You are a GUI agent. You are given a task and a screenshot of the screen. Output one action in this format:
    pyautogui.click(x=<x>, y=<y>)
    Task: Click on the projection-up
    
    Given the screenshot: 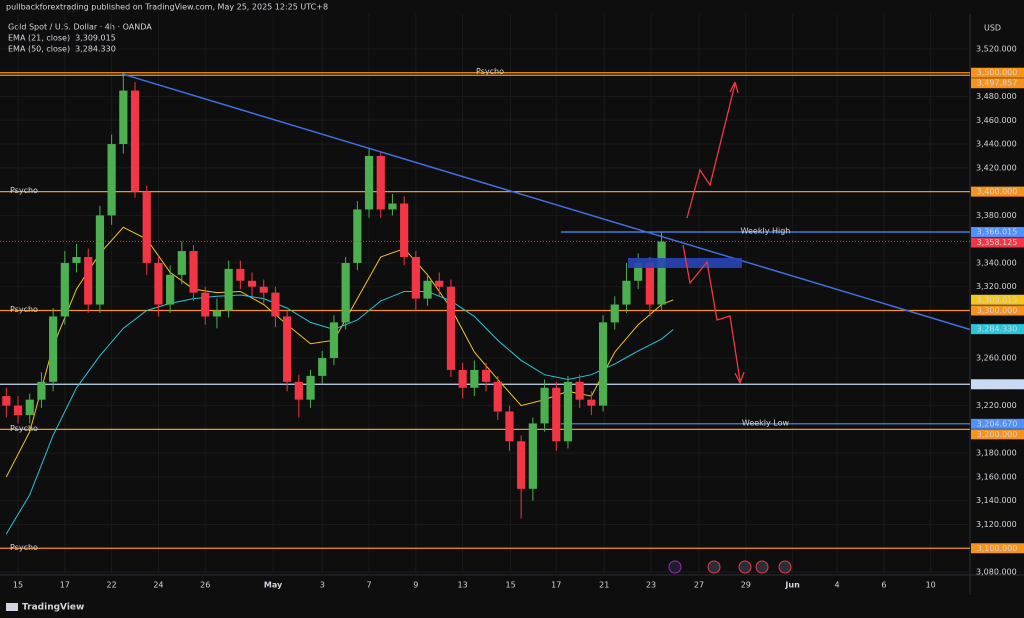 What is the action you would take?
    pyautogui.click(x=711, y=151)
    